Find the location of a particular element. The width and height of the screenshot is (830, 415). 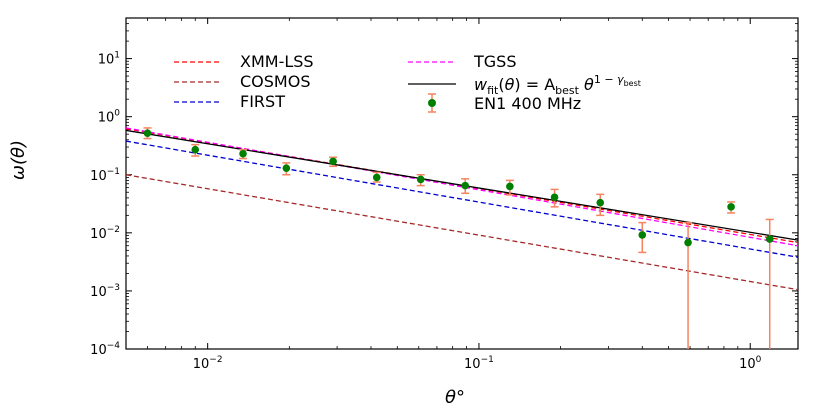

legend-label-xmm-lss: XMM-LSS is located at coordinates (277, 61).